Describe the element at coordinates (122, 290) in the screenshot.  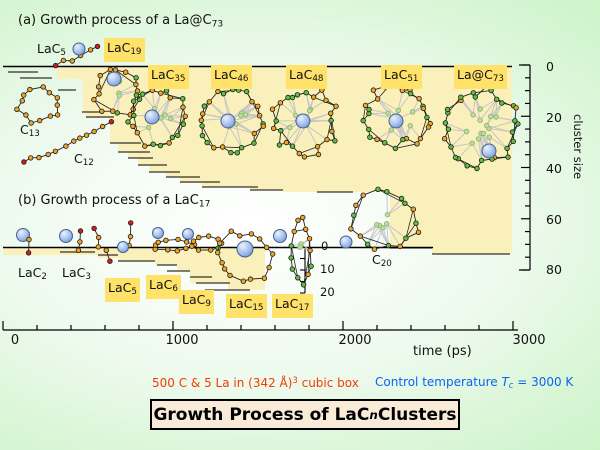
I see `cluster-label-lac5b: LaC5` at that location.